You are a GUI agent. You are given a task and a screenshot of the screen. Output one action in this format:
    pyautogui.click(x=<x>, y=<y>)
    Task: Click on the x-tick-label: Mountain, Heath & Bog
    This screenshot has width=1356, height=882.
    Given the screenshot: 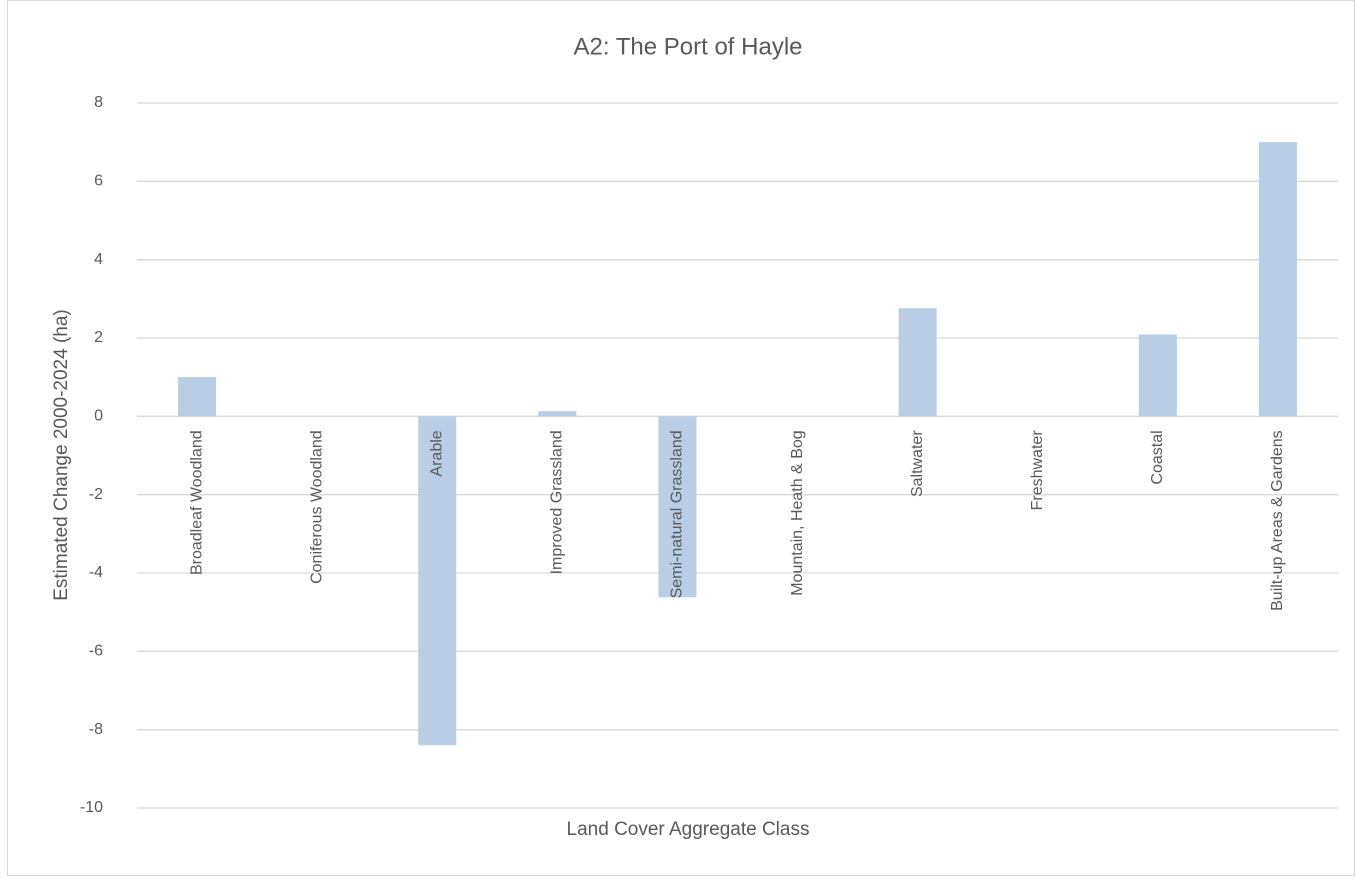 What is the action you would take?
    pyautogui.click(x=797, y=512)
    